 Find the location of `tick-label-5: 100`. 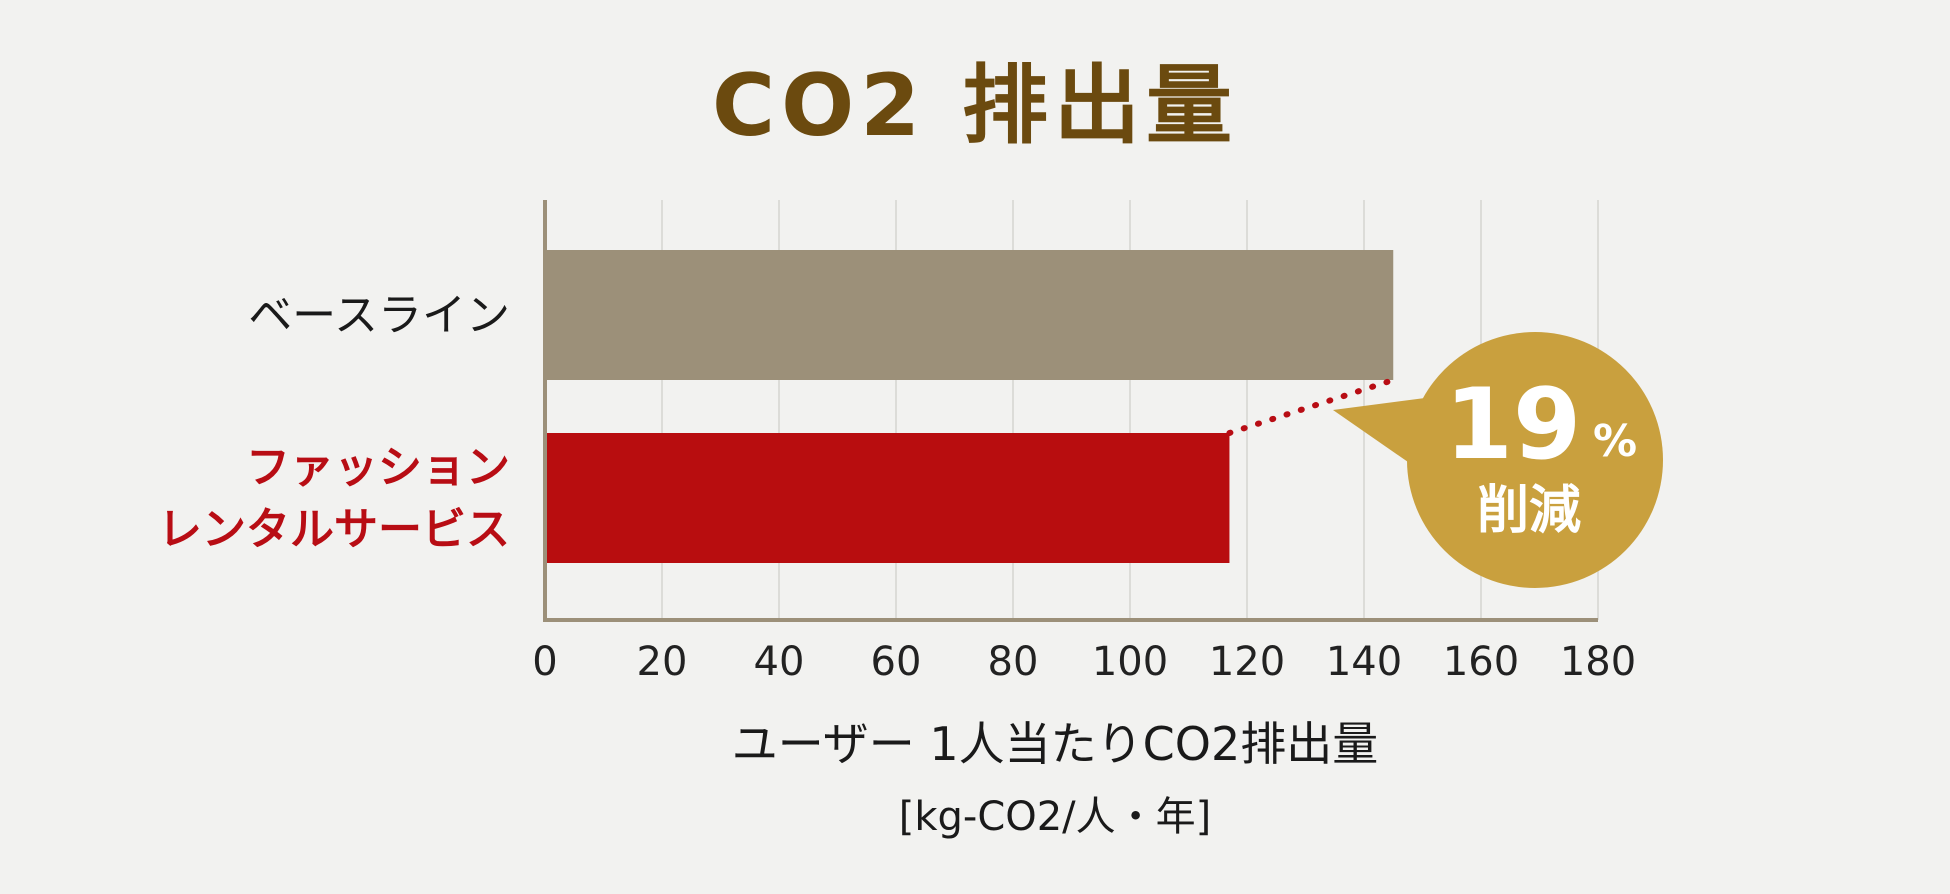

tick-label-5: 100 is located at coordinates (1130, 662).